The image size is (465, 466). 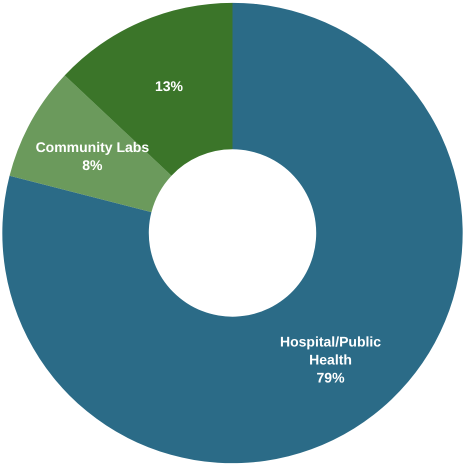 What do you see at coordinates (169, 86) in the screenshot?
I see `data-label: 13%` at bounding box center [169, 86].